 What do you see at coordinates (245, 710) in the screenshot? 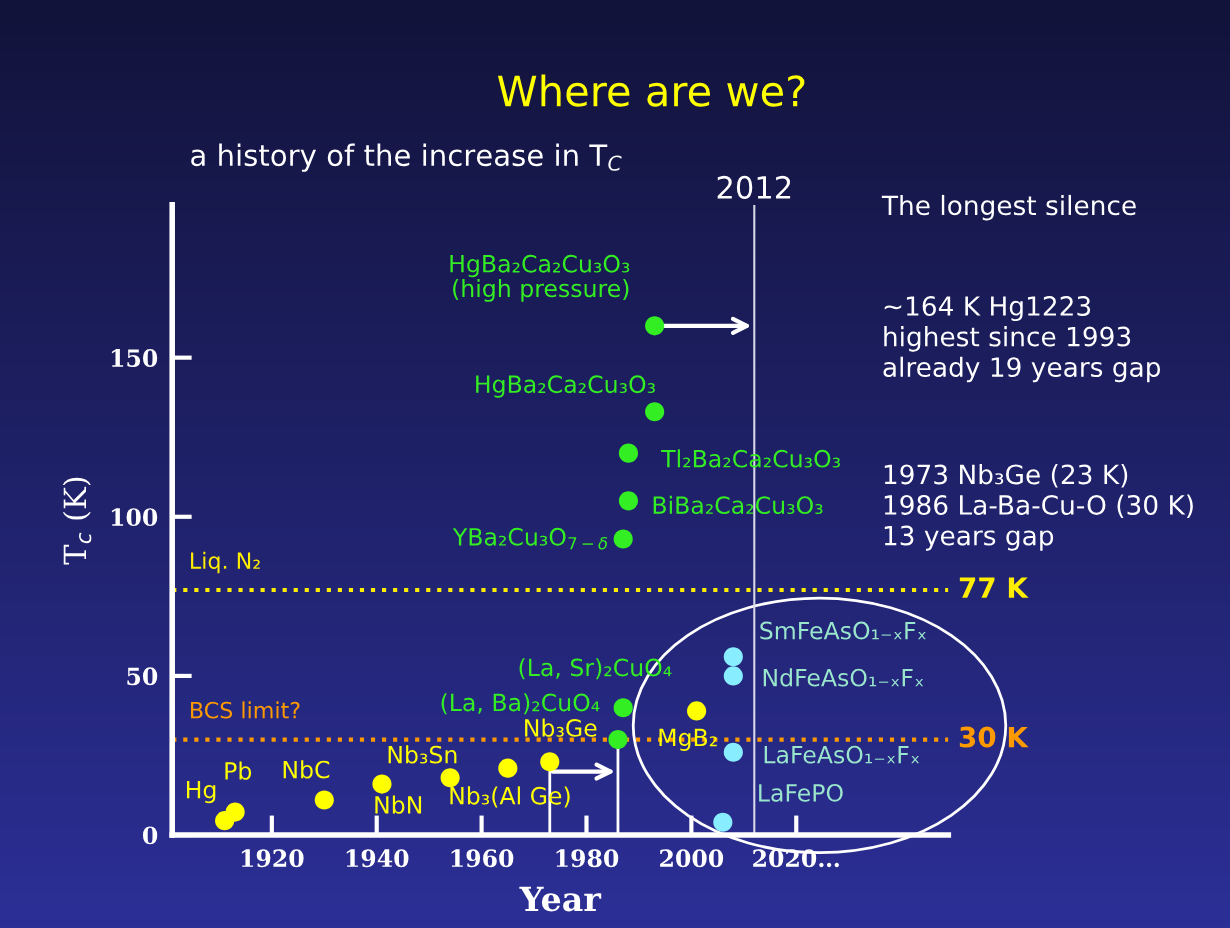
I see `annotation: BCS limit?` at bounding box center [245, 710].